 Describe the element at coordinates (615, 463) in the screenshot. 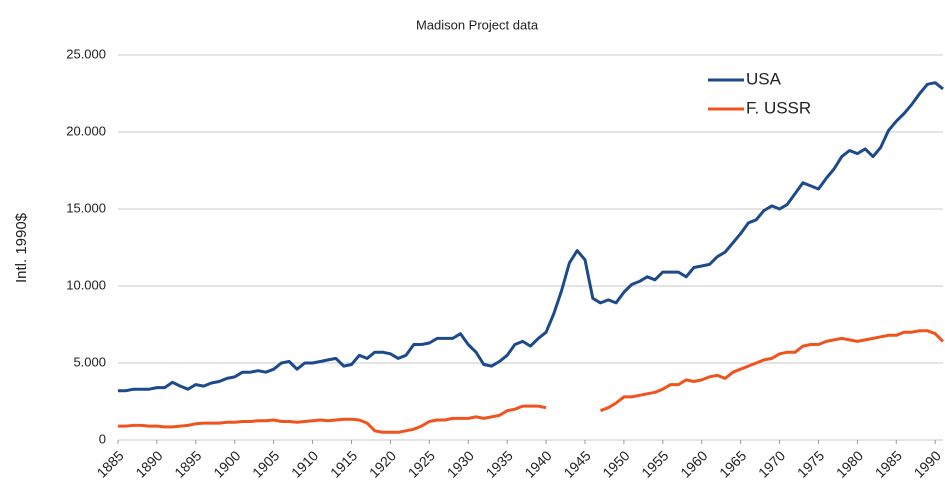

I see `x-tick-label: 1950` at that location.